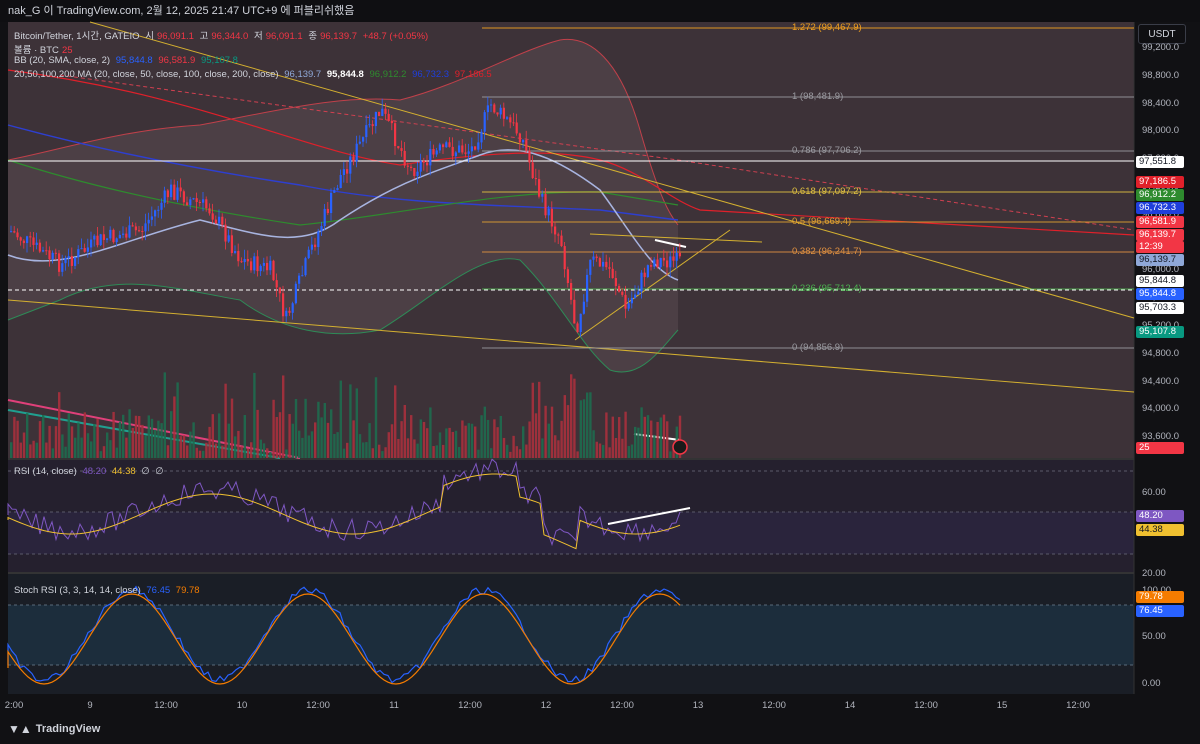 This screenshot has height=744, width=1200. Describe the element at coordinates (284, 36) in the screenshot. I see `low-value: 96,091.1` at that location.